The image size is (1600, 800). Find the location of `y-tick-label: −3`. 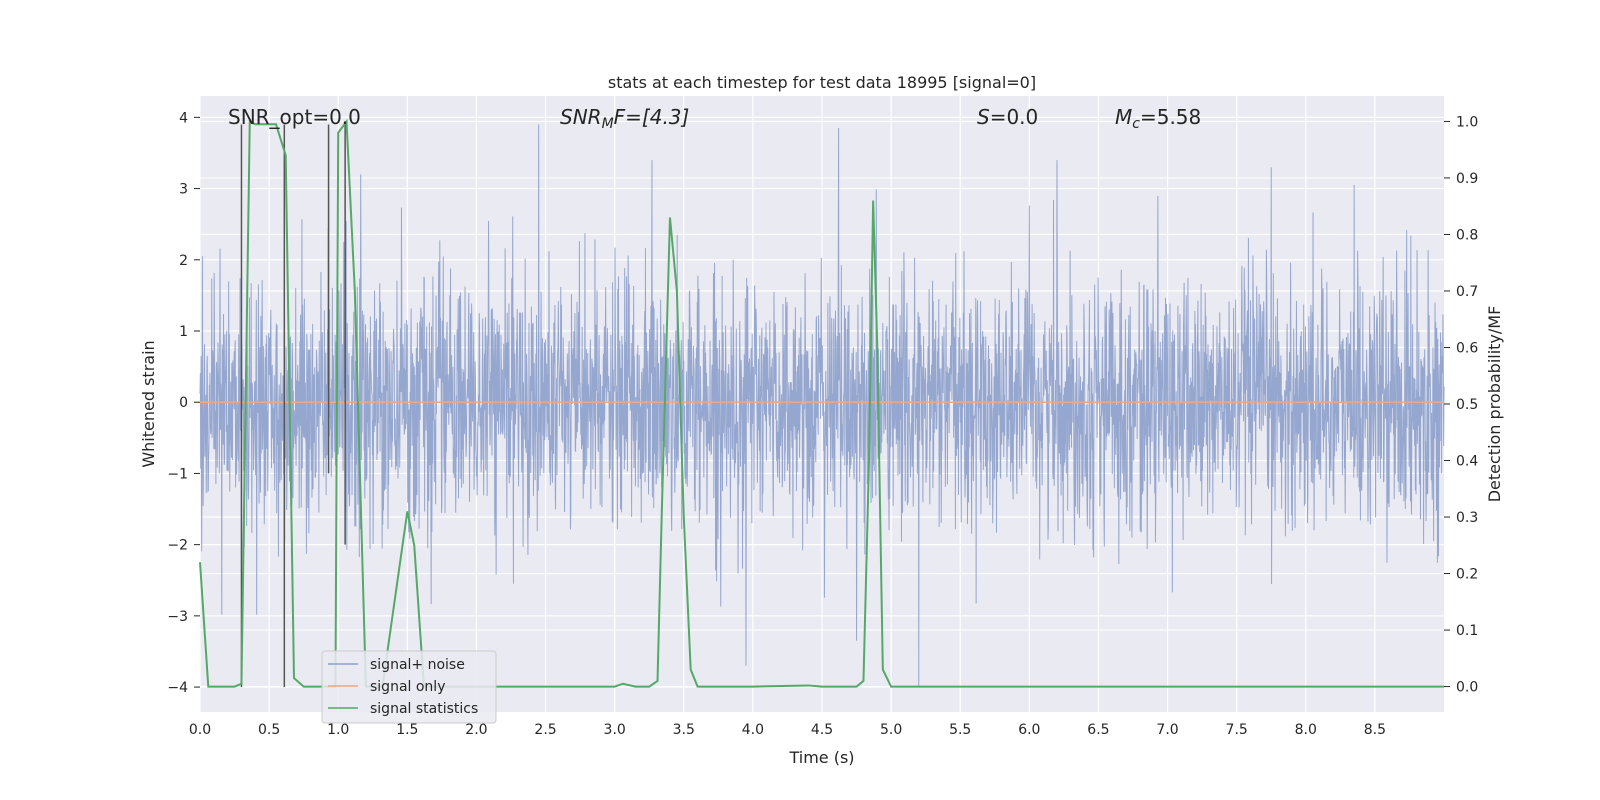

y-tick-label: −3 is located at coordinates (177, 617).